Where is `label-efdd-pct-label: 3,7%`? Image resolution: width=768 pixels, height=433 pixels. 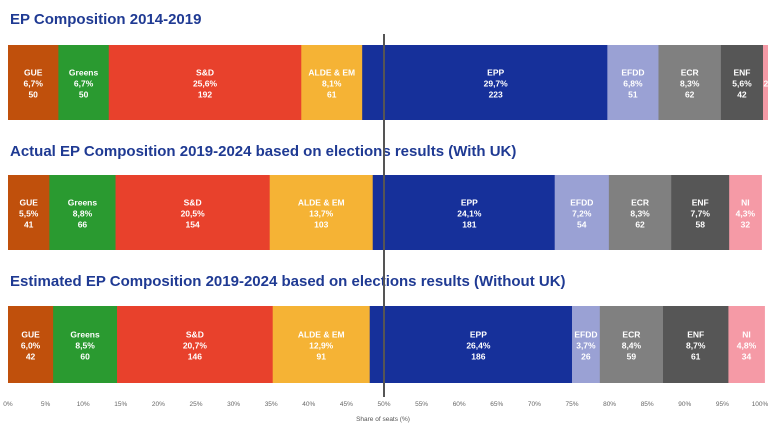
label-efdd-pct-label: 3,7% is located at coordinates (586, 346).